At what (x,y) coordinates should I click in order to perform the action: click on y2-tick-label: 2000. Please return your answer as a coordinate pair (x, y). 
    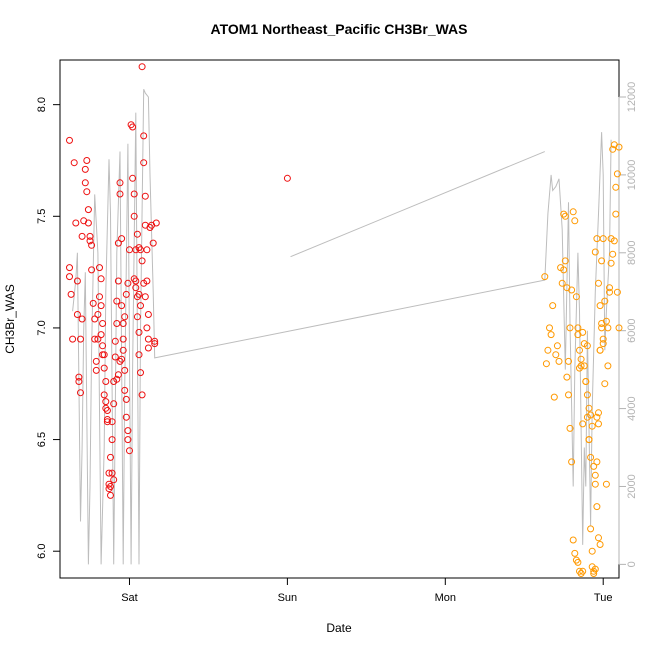
    Looking at the image, I should click on (632, 486).